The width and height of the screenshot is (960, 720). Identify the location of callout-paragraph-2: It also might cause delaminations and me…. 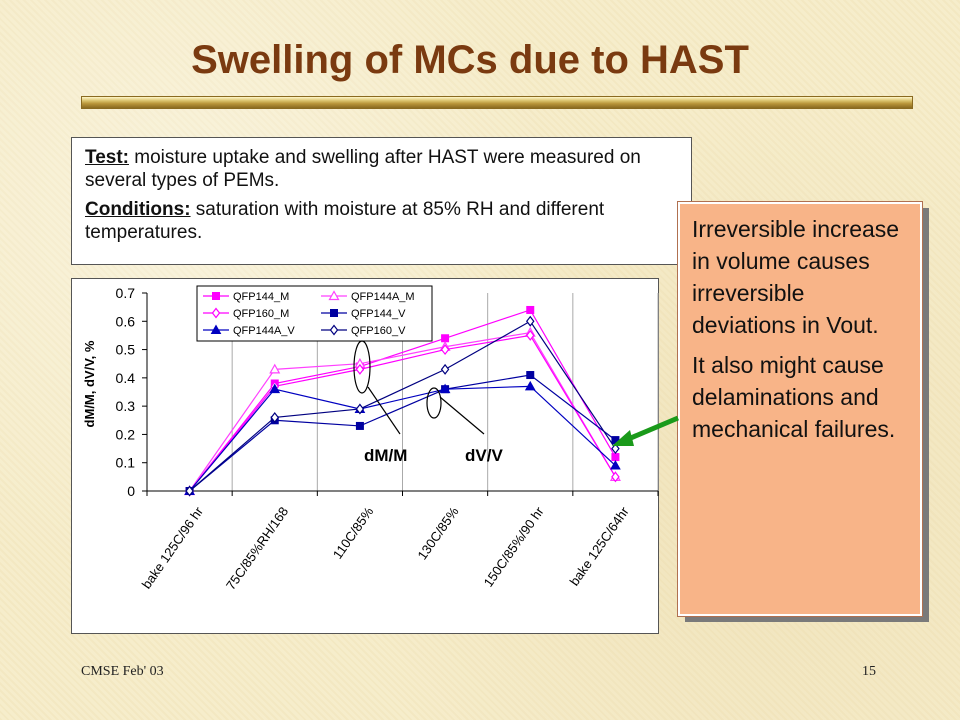
(794, 397).